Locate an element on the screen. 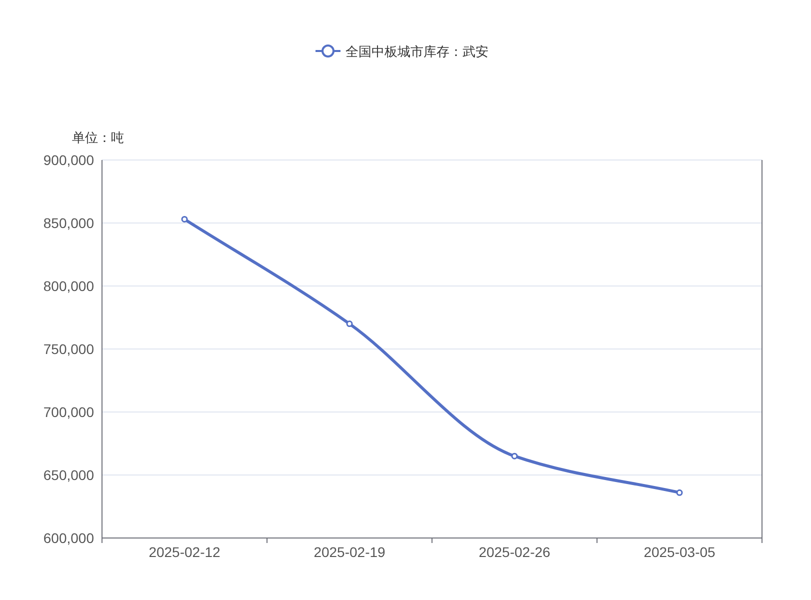 The image size is (811, 600). x-tick-label: 2025-02-26 is located at coordinates (514, 552).